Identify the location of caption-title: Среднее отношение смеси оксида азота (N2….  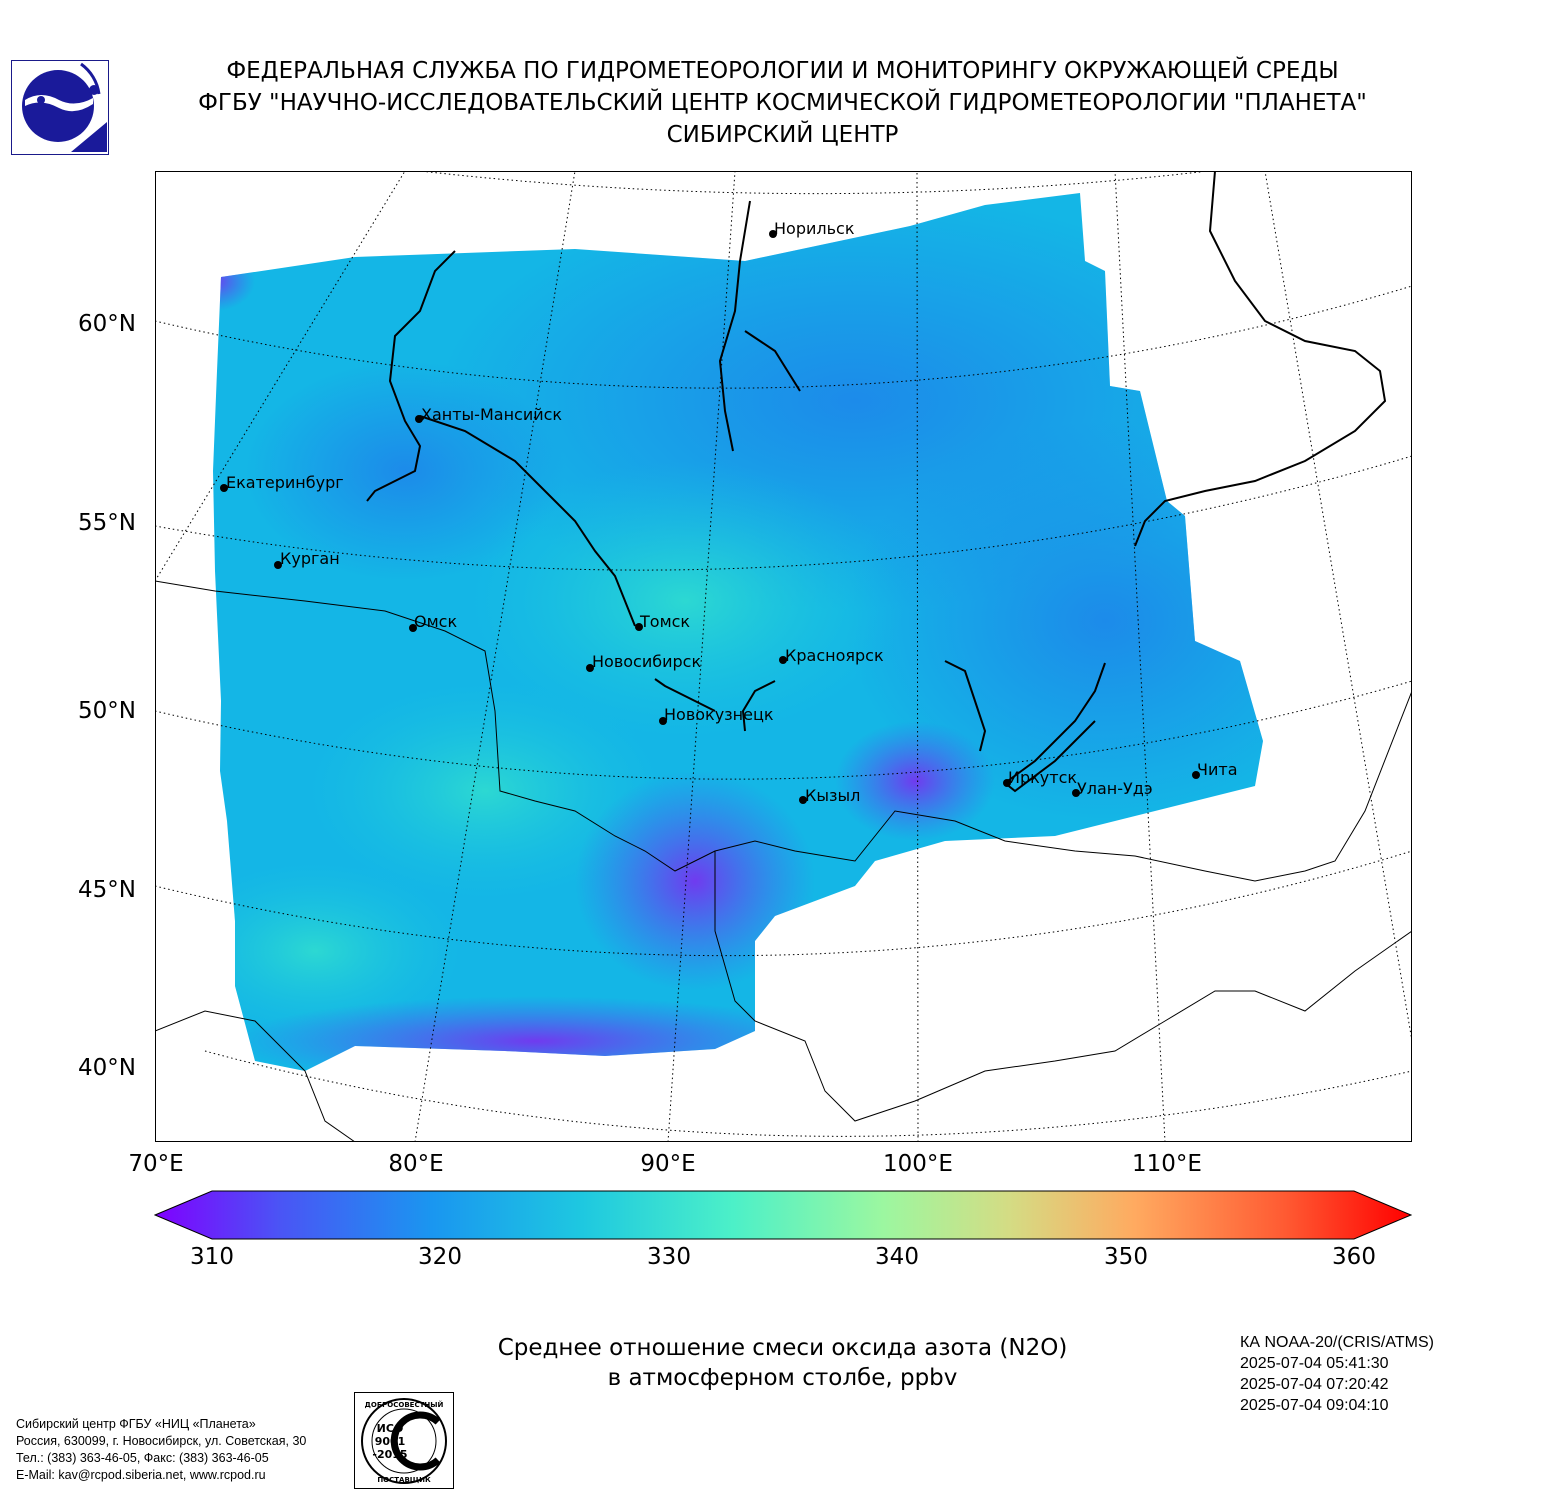
(782, 1348).